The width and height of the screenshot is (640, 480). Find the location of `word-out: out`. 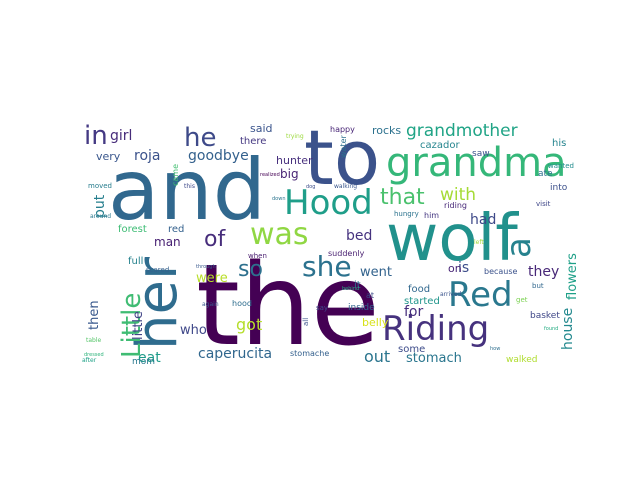

word-out: out is located at coordinates (377, 356).